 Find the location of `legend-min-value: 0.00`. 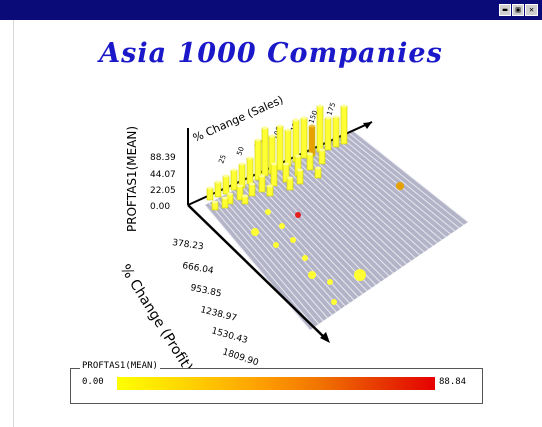

legend-min-value: 0.00 is located at coordinates (93, 382).